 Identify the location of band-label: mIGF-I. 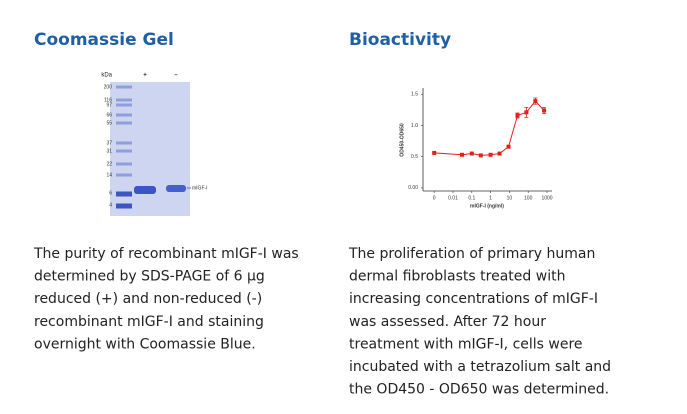
(200, 188).